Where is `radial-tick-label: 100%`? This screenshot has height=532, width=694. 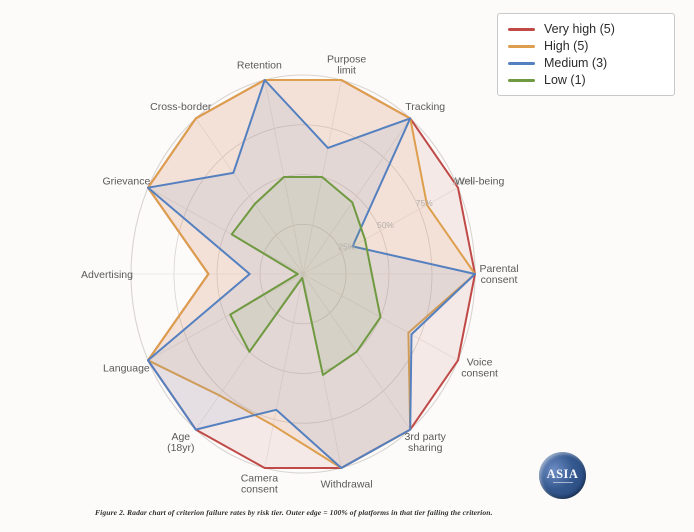 radial-tick-label: 100% is located at coordinates (463, 182).